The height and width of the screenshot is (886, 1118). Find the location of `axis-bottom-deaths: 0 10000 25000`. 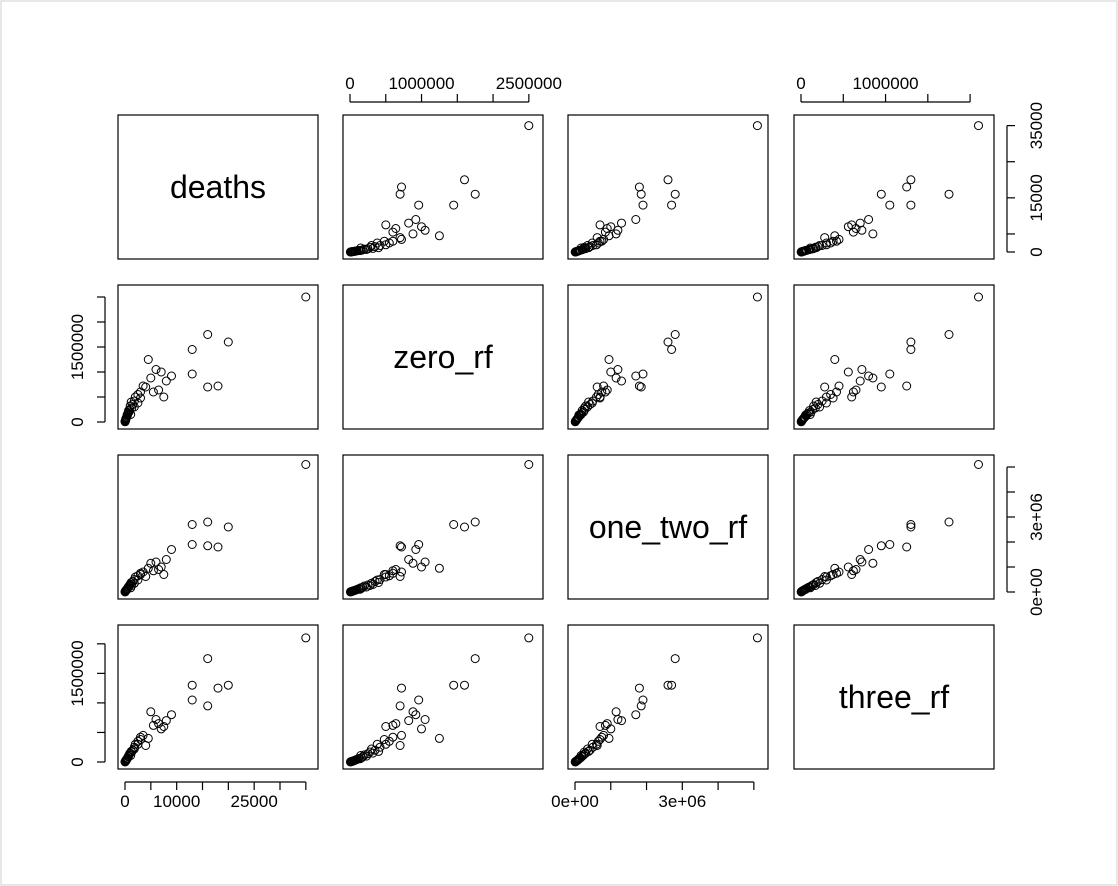

axis-bottom-deaths: 0 10000 25000 is located at coordinates (213, 796).